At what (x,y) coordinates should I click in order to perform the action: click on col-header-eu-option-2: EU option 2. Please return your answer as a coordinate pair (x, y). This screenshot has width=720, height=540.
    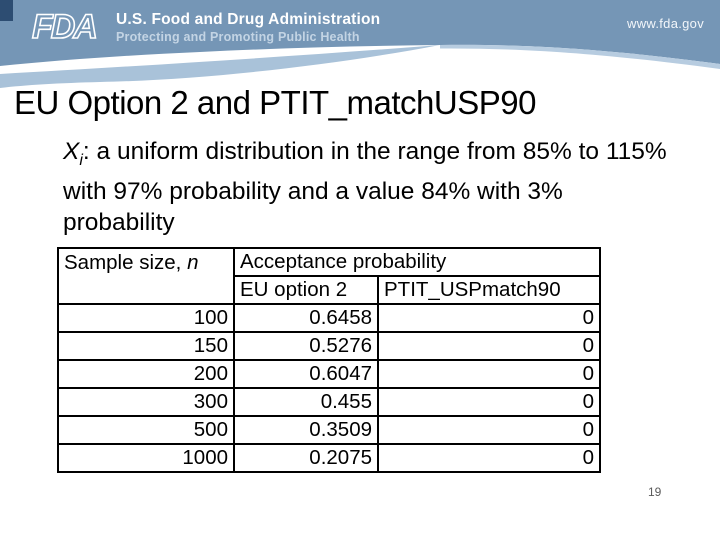
    Looking at the image, I should click on (306, 290).